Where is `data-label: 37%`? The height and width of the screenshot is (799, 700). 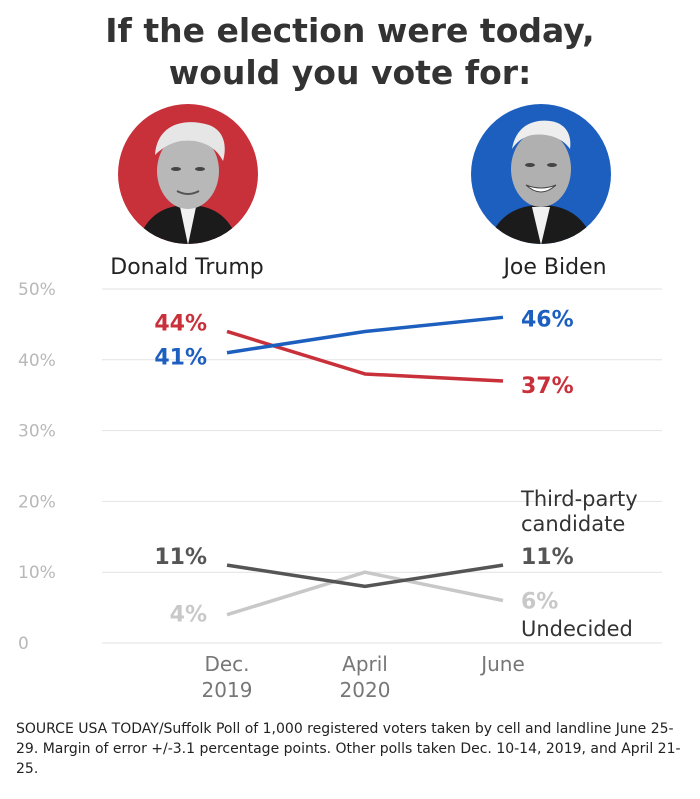 data-label: 37% is located at coordinates (547, 386).